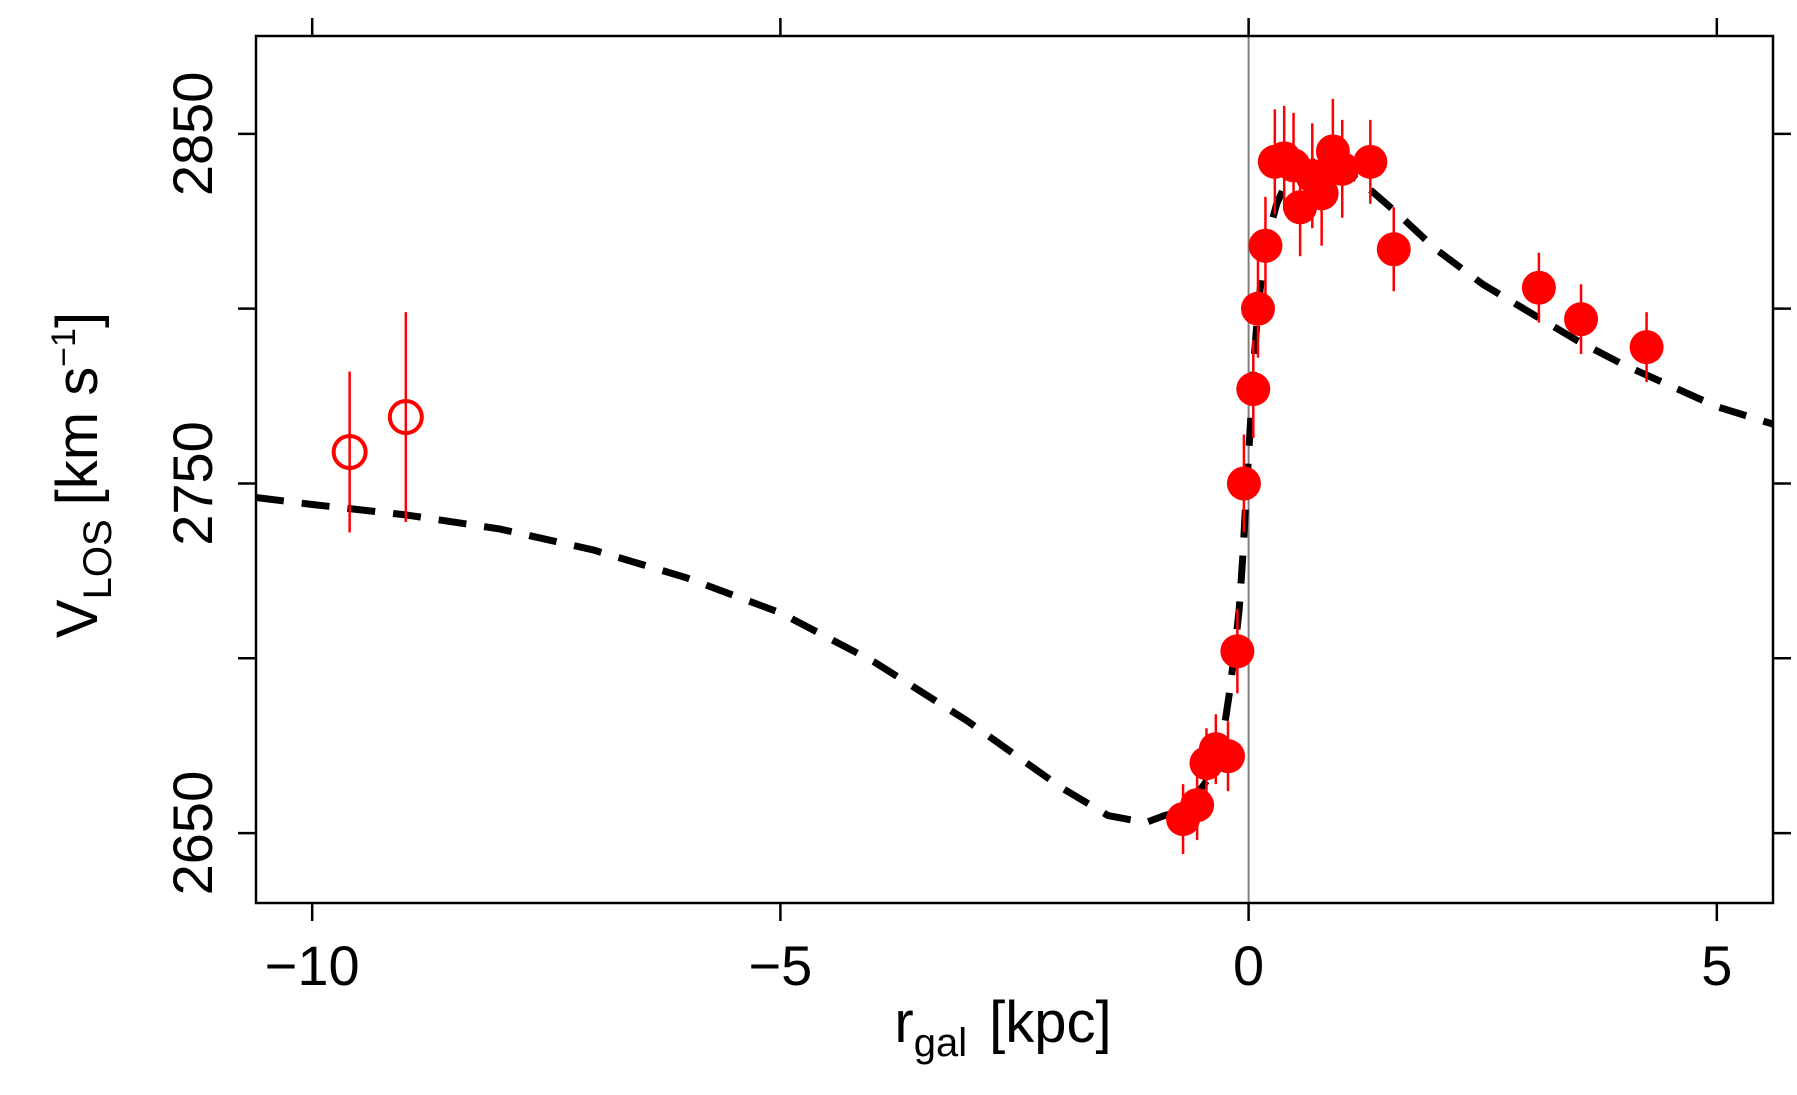 This screenshot has height=1095, width=1797. Describe the element at coordinates (77, 320) in the screenshot. I see `y-axis-title-unit-close: ]` at that location.